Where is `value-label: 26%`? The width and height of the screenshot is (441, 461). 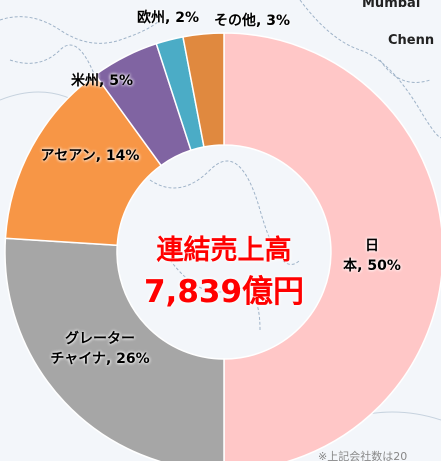 value-label: 26% is located at coordinates (133, 359).